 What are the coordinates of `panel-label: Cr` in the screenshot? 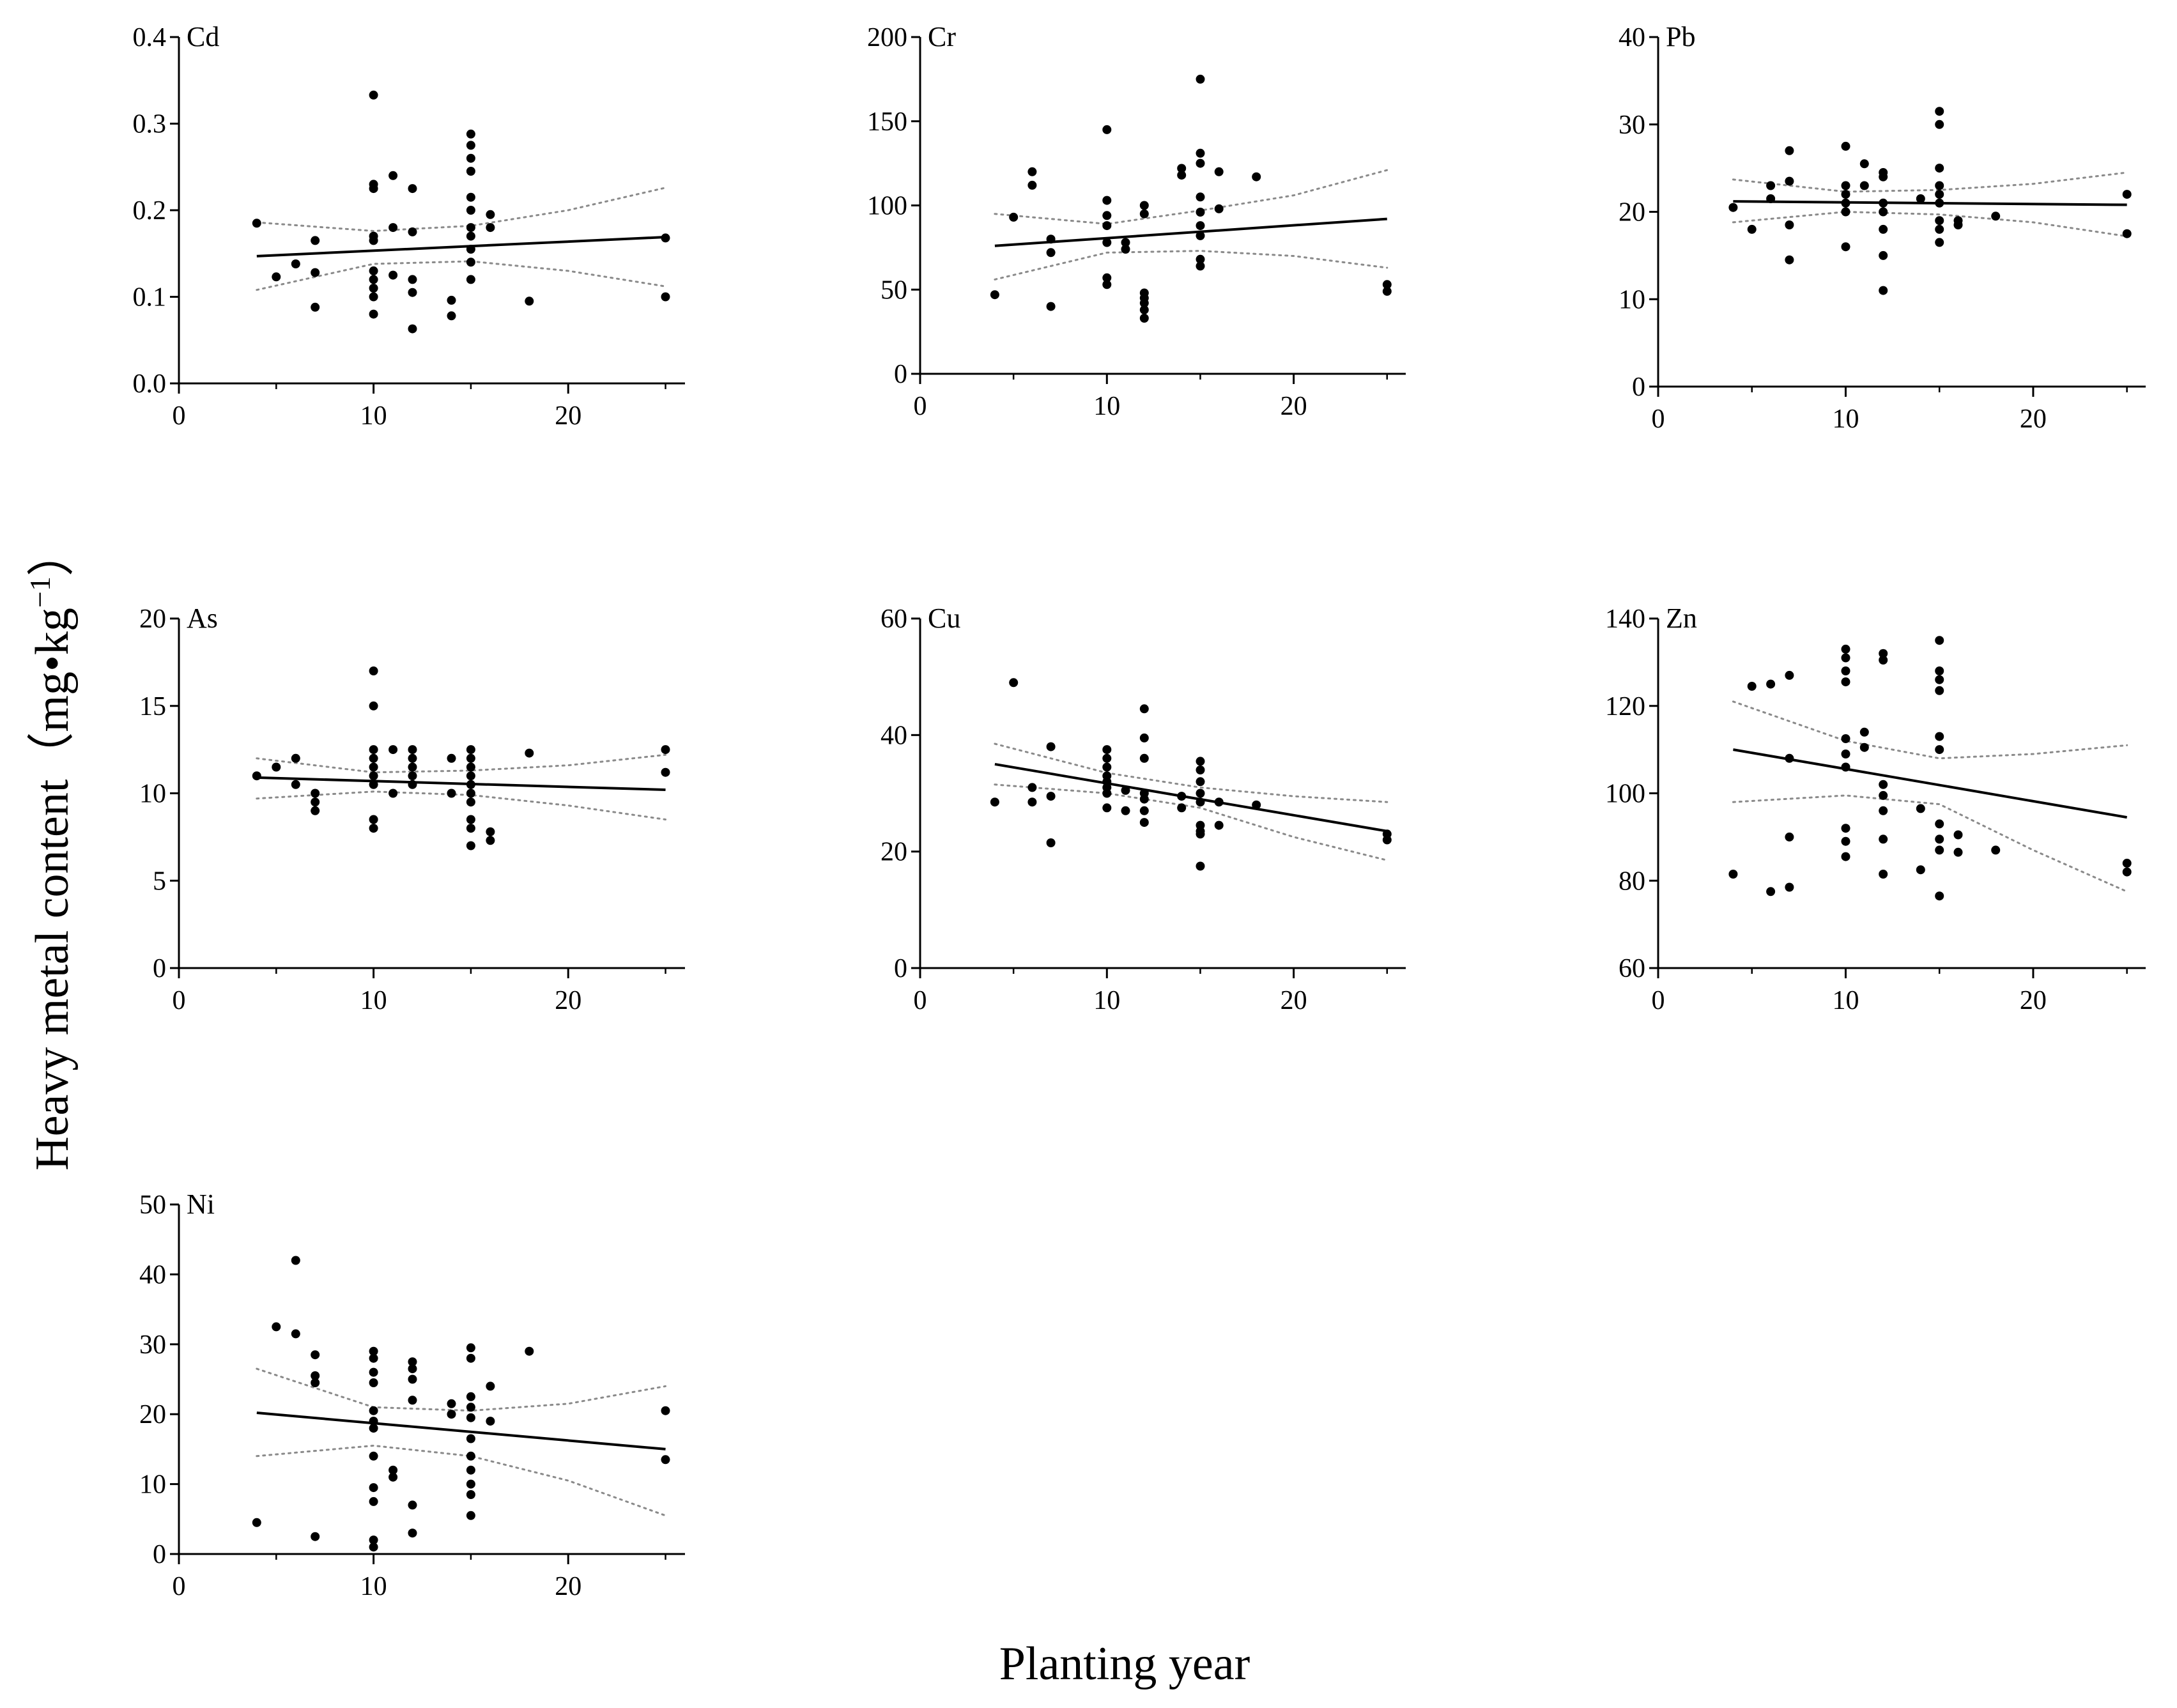 It's located at (942, 36).